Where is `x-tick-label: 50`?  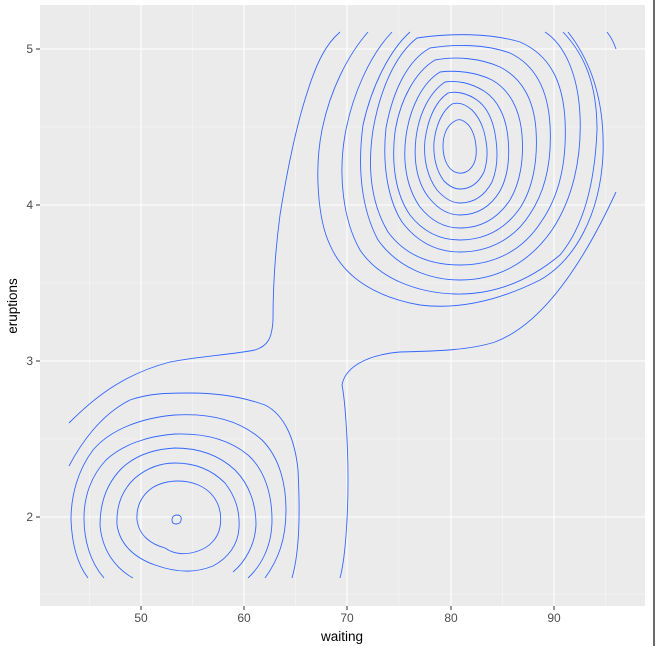
x-tick-label: 50 is located at coordinates (141, 618).